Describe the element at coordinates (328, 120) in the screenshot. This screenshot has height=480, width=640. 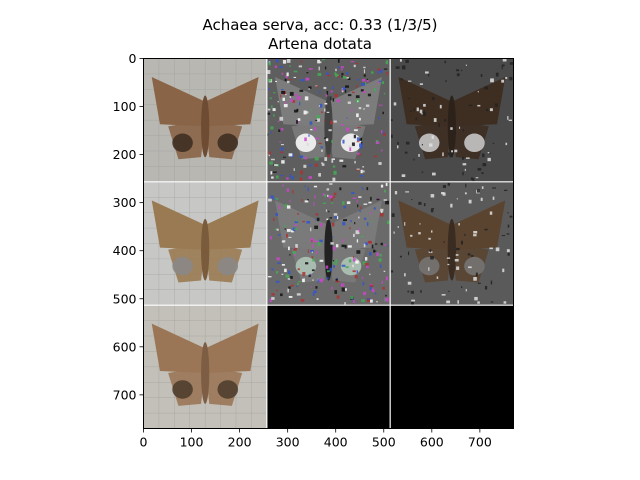
I see `tile-r0-c1` at that location.